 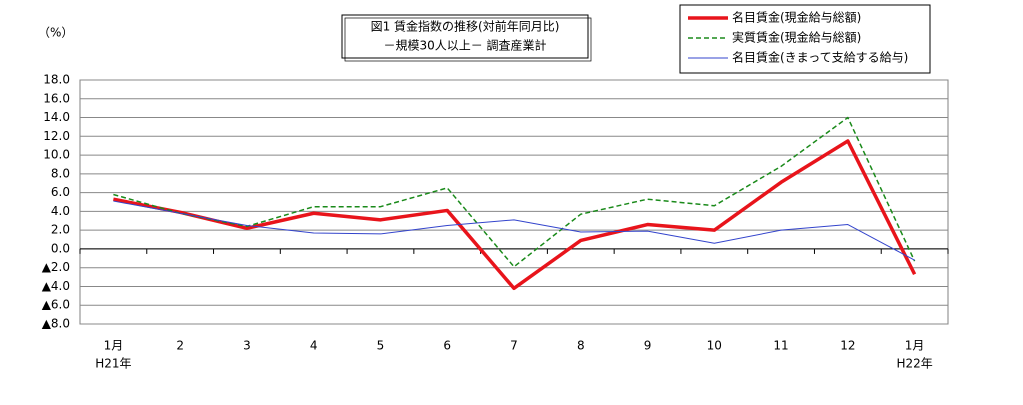 What do you see at coordinates (56, 267) in the screenshot?
I see `y-tick-label: ▲2.0` at bounding box center [56, 267].